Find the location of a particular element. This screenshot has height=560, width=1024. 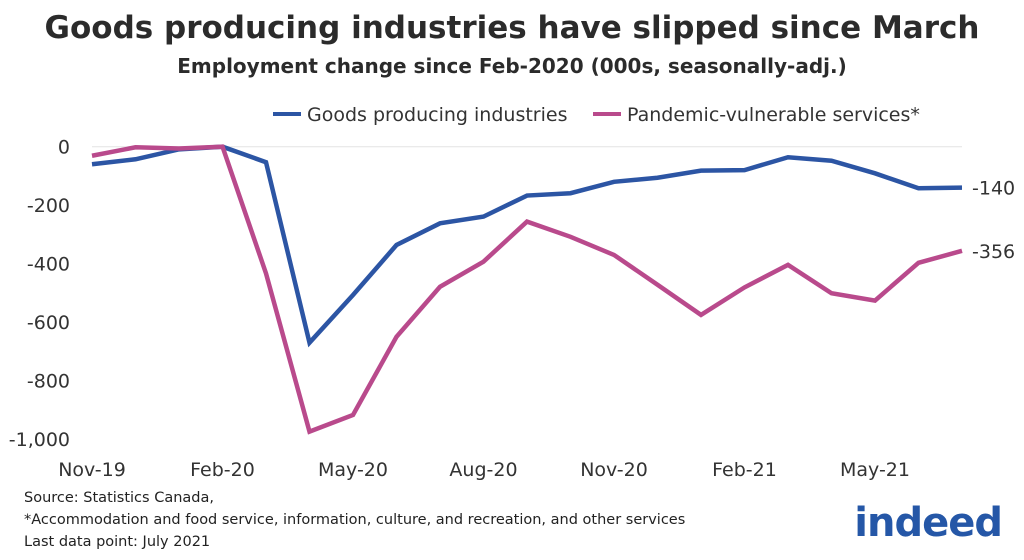

x-tick-label: Feb-21 is located at coordinates (744, 470).